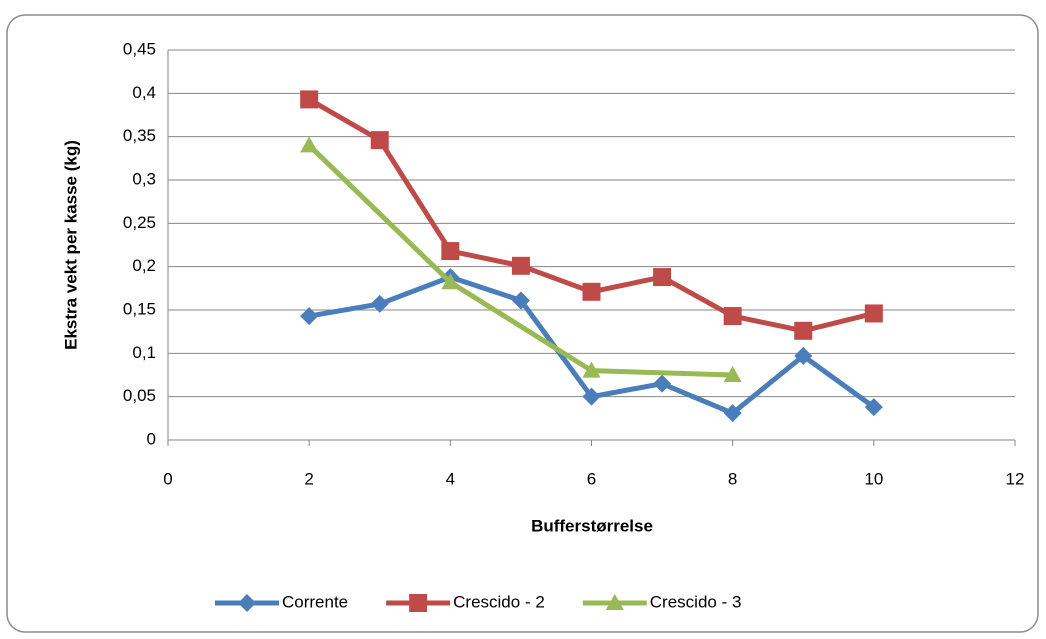  I want to click on x-tick-label: 2, so click(308, 478).